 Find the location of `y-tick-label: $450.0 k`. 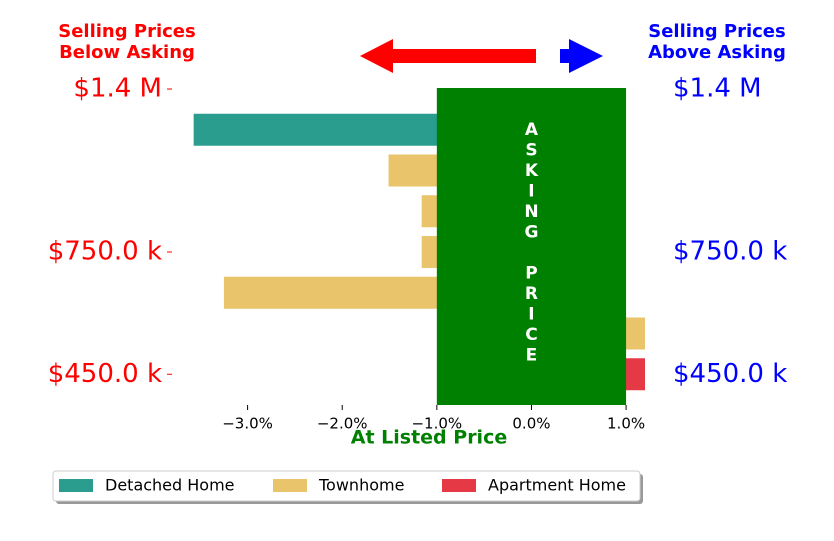

y-tick-label: $450.0 k is located at coordinates (105, 374).